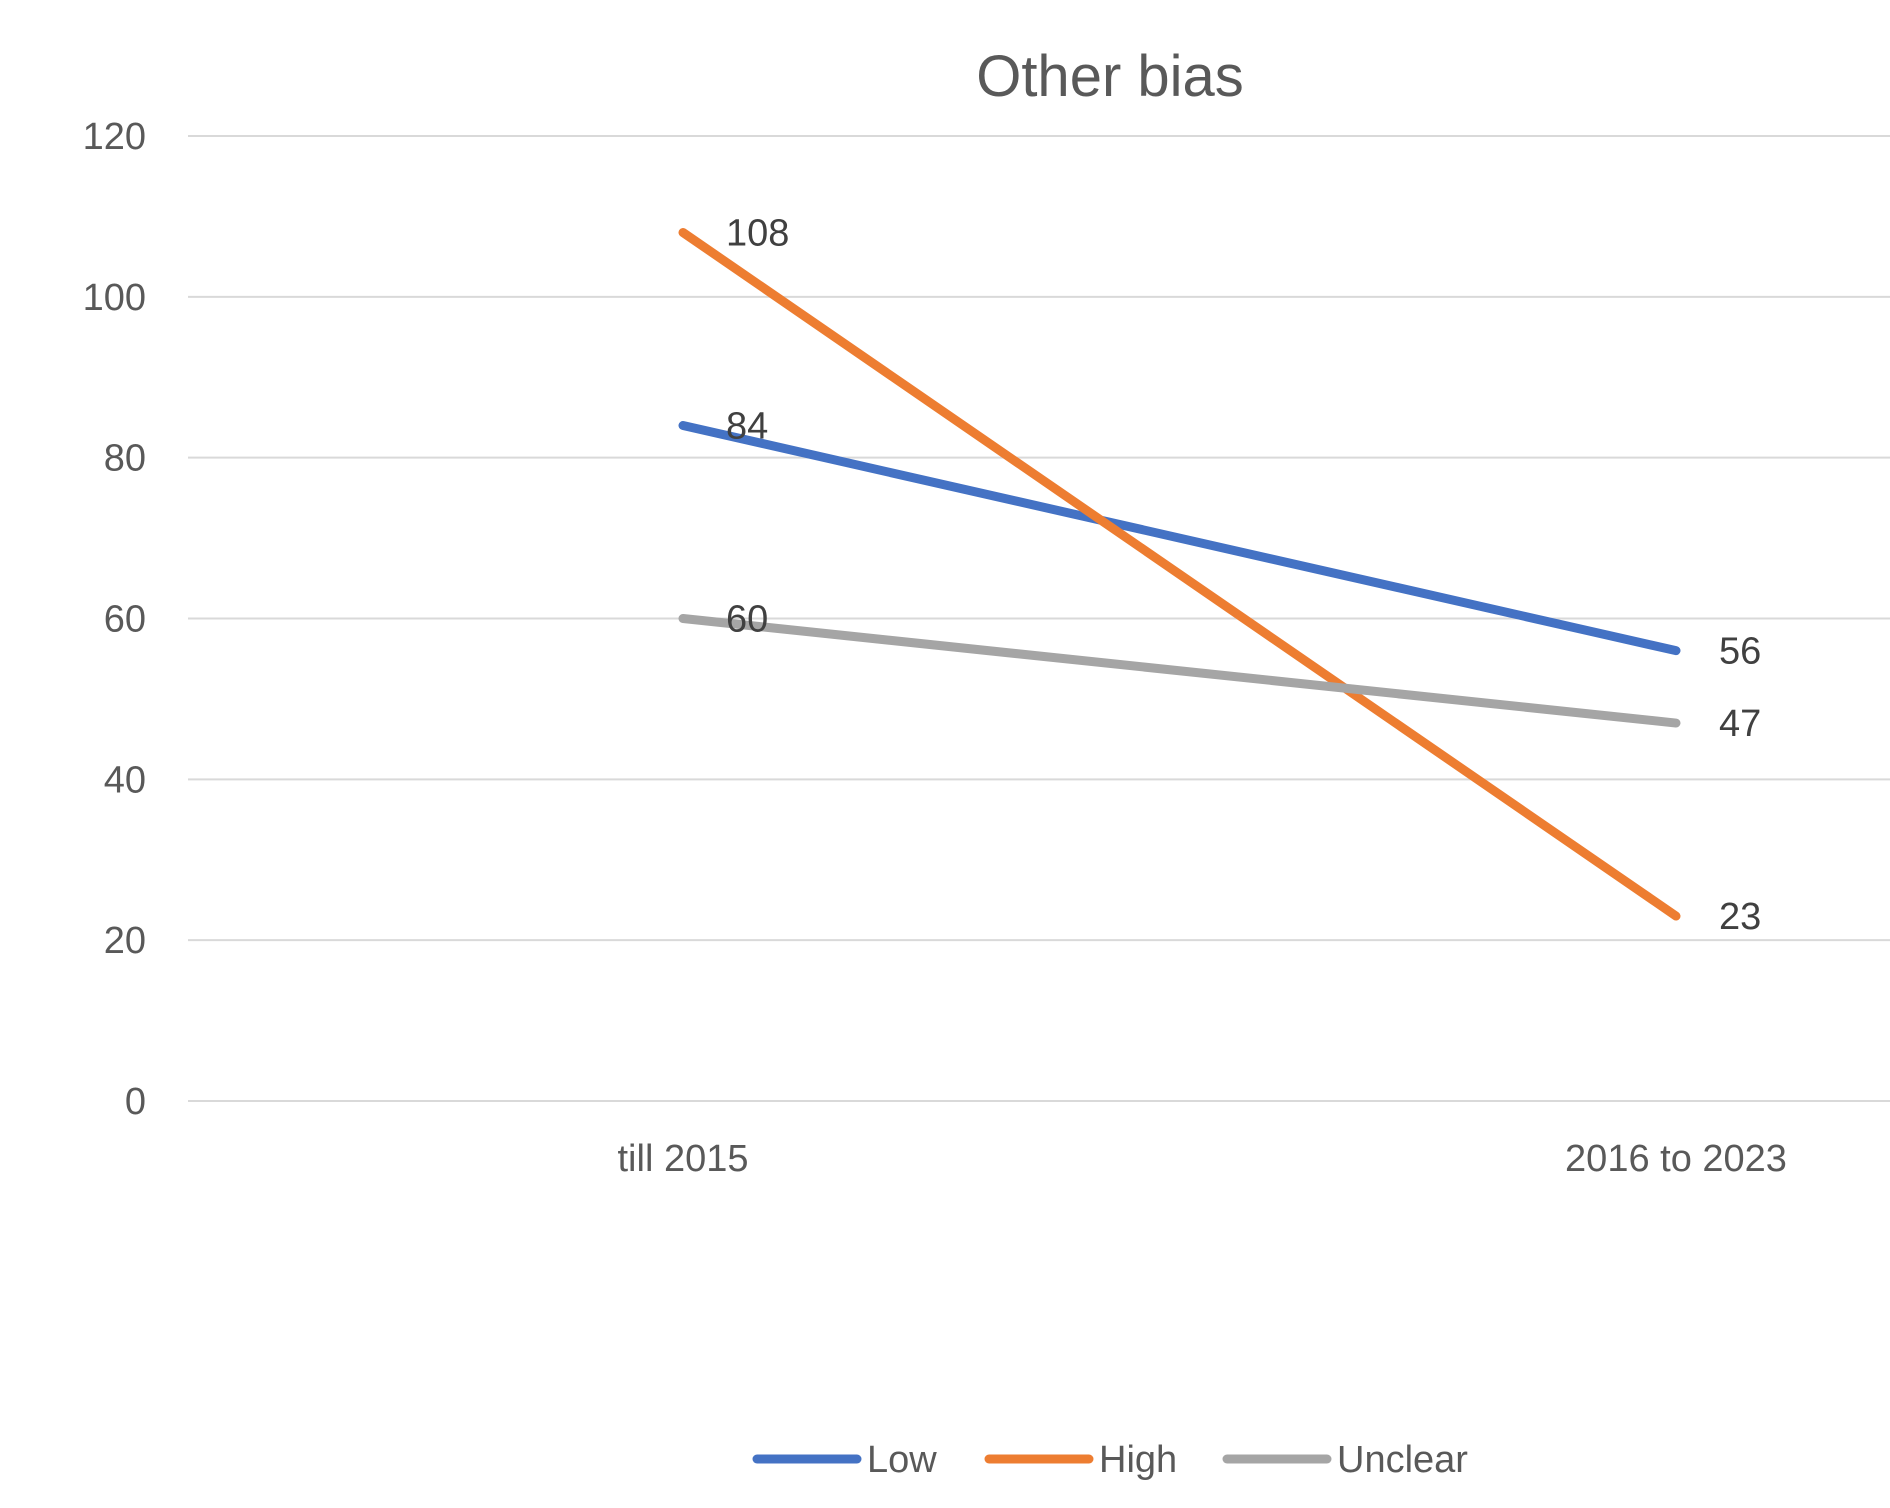 Image resolution: width=1890 pixels, height=1508 pixels. Describe the element at coordinates (757, 234) in the screenshot. I see `data-label: 108` at that location.